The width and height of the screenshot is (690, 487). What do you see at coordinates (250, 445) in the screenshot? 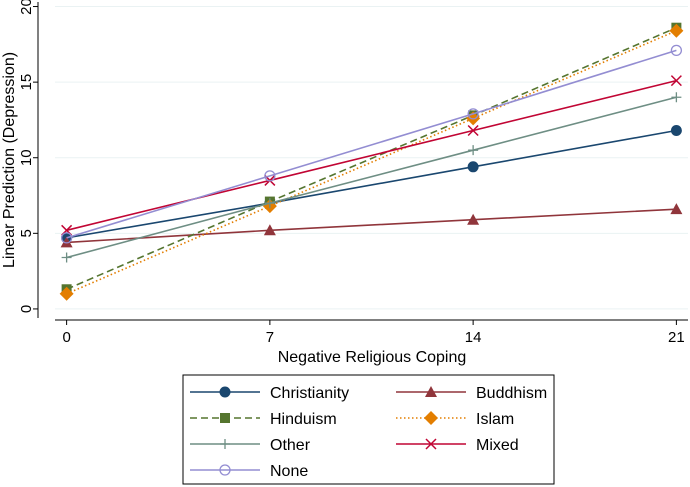
I see `legend-item-other: Other` at bounding box center [250, 445].